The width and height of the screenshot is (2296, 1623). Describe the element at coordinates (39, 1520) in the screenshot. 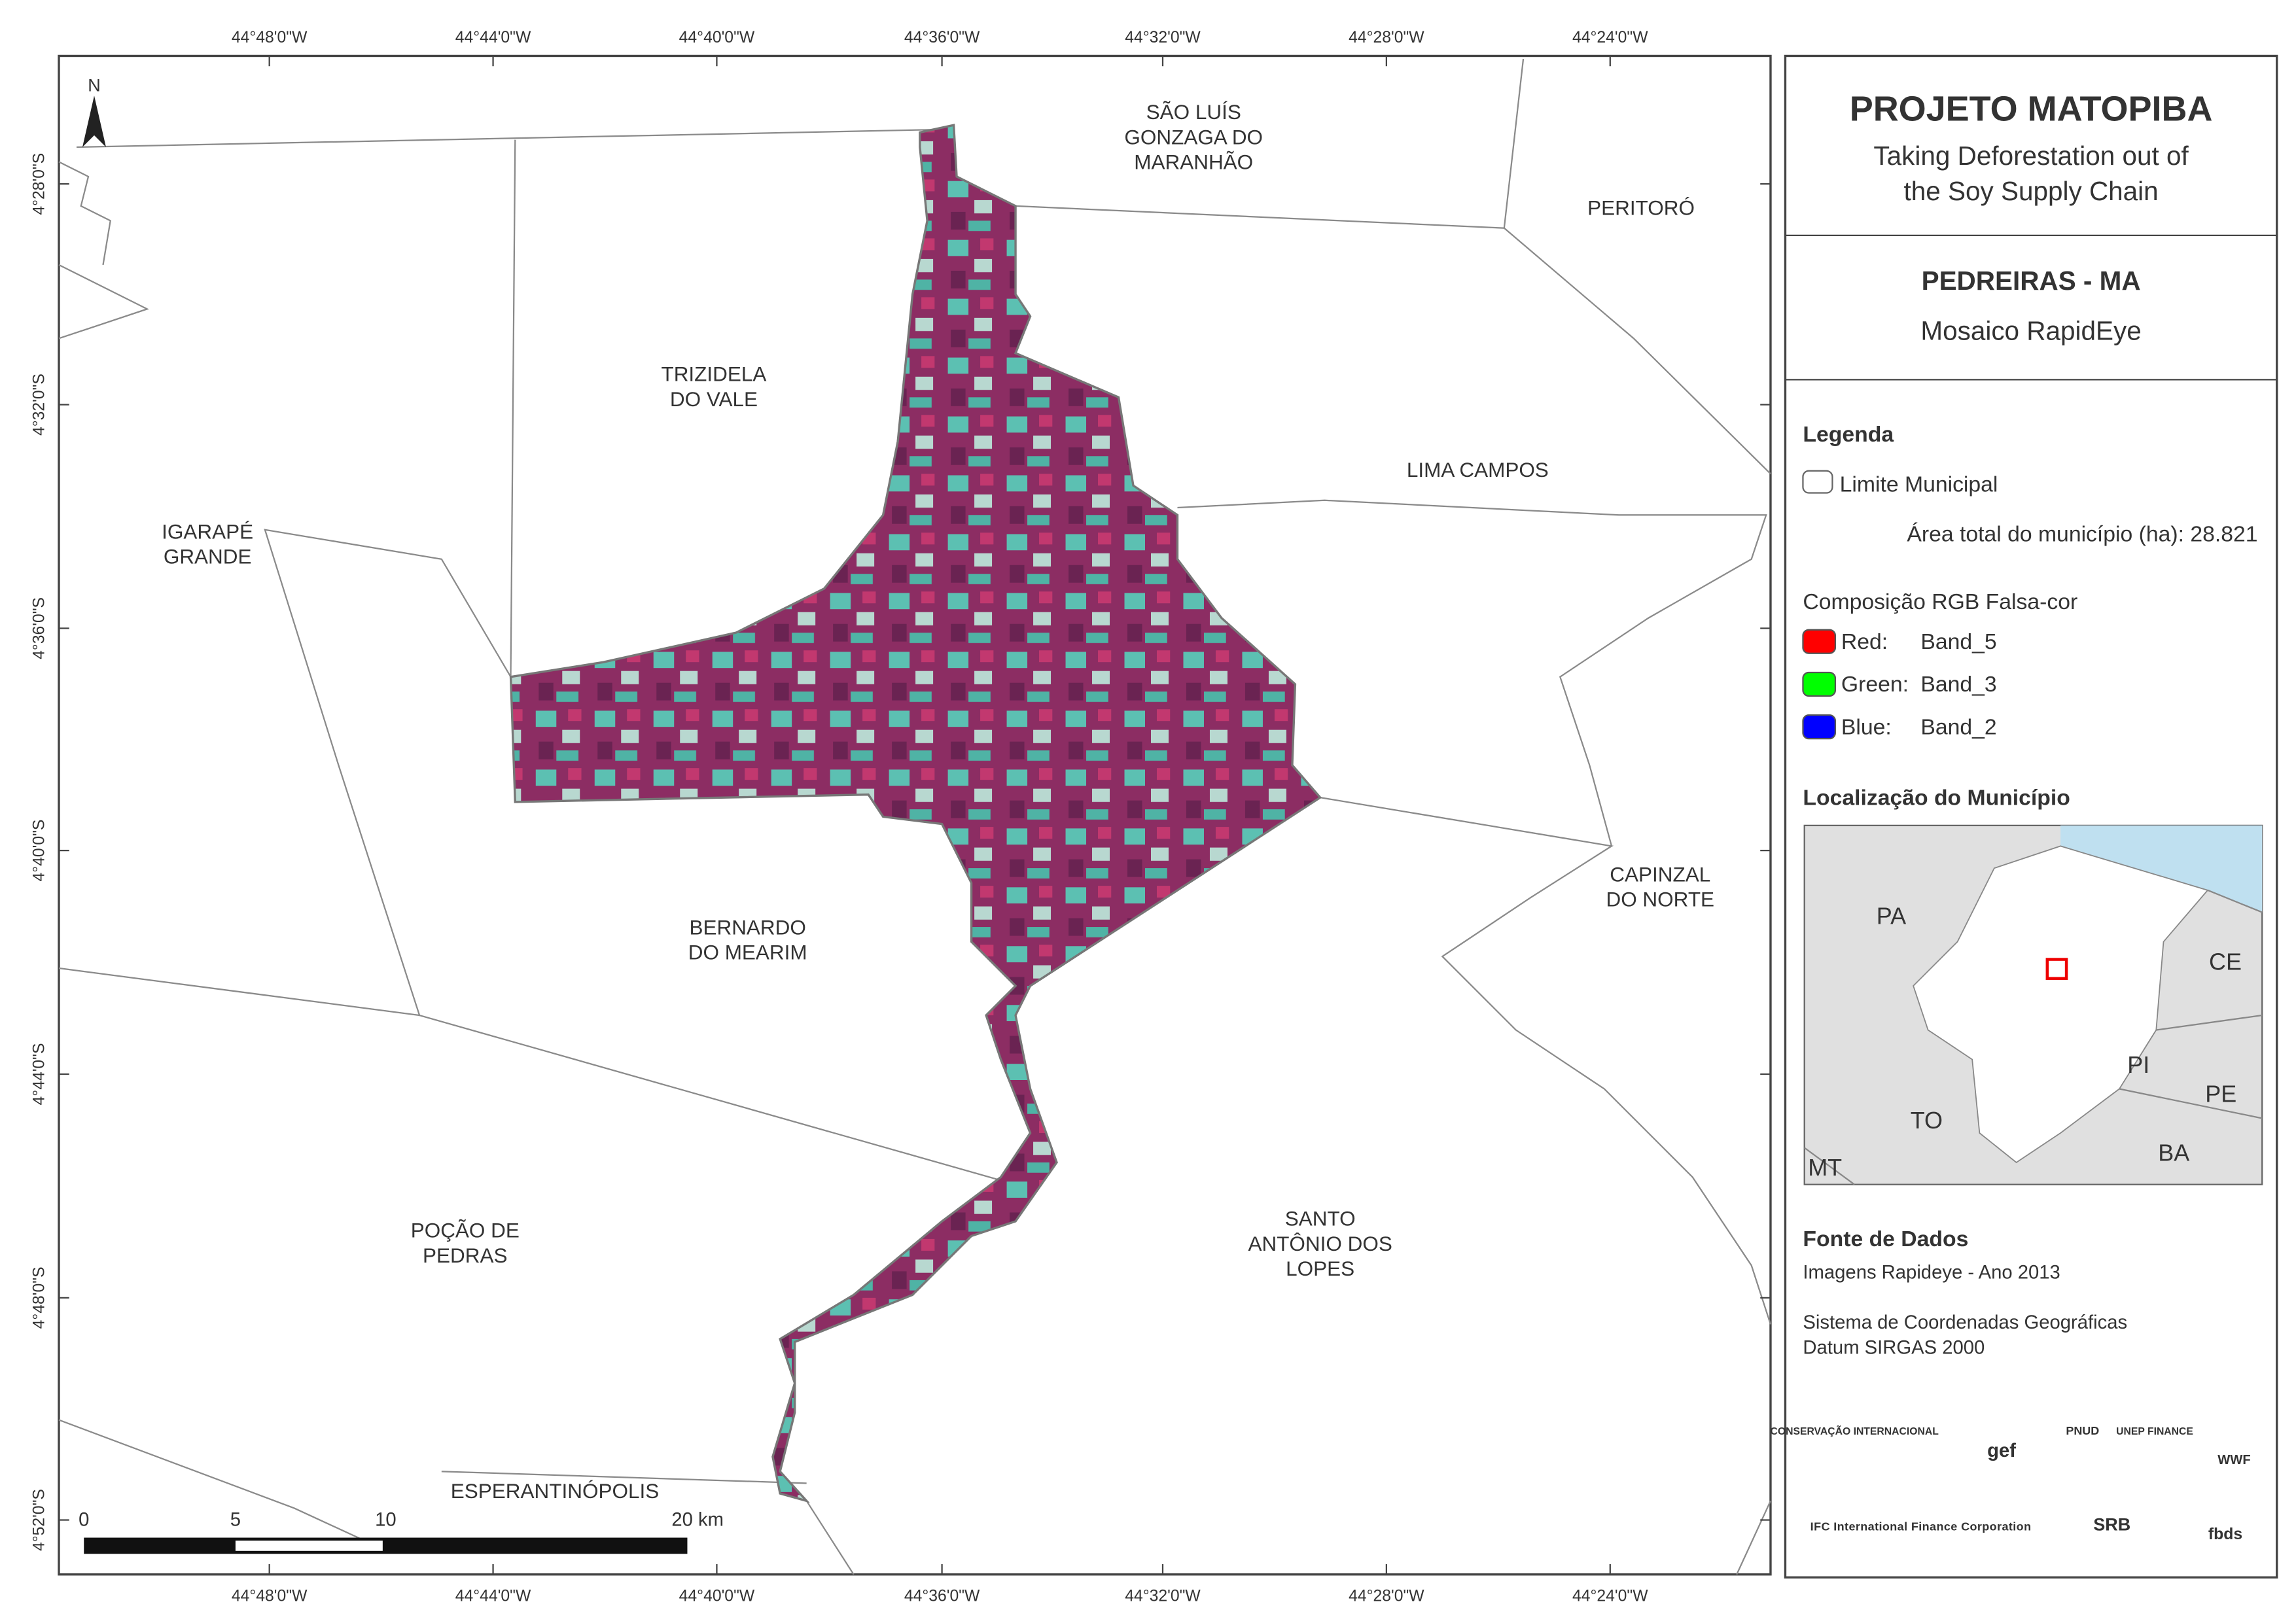

I see `left-tick-label: 4°52'0"S` at that location.